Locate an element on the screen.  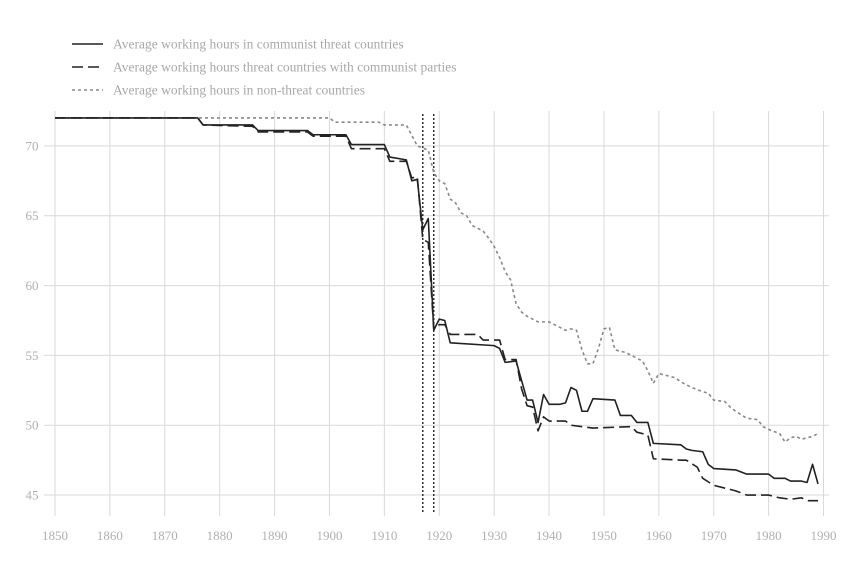
x-tick-label-1870: 1870 is located at coordinates (165, 535).